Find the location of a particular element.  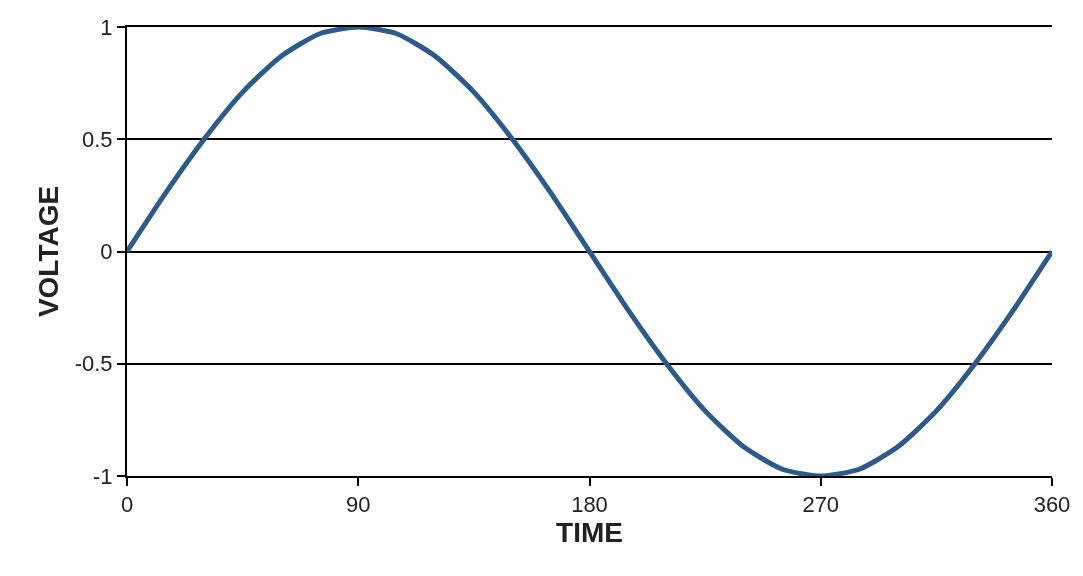

y-tick-label: 0 is located at coordinates (106, 252).